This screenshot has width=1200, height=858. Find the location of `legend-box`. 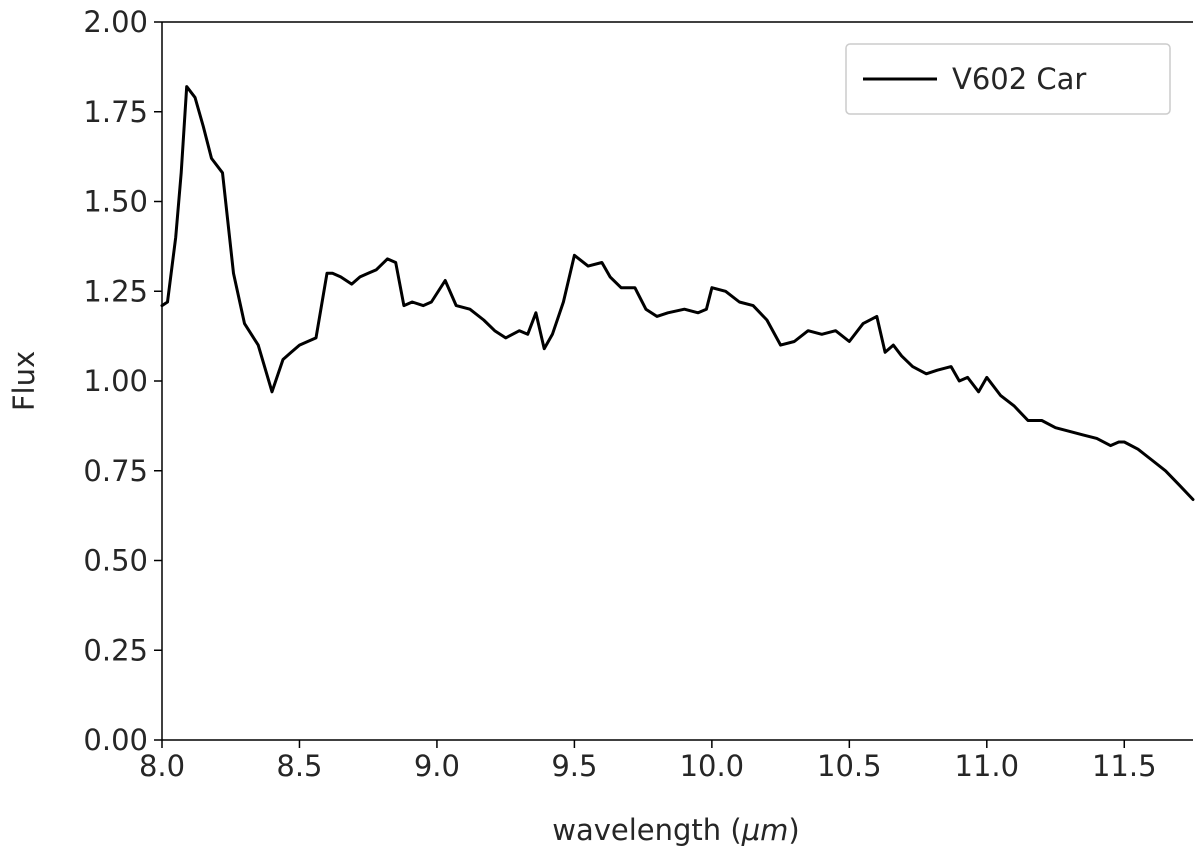

legend-box is located at coordinates (1008, 79).